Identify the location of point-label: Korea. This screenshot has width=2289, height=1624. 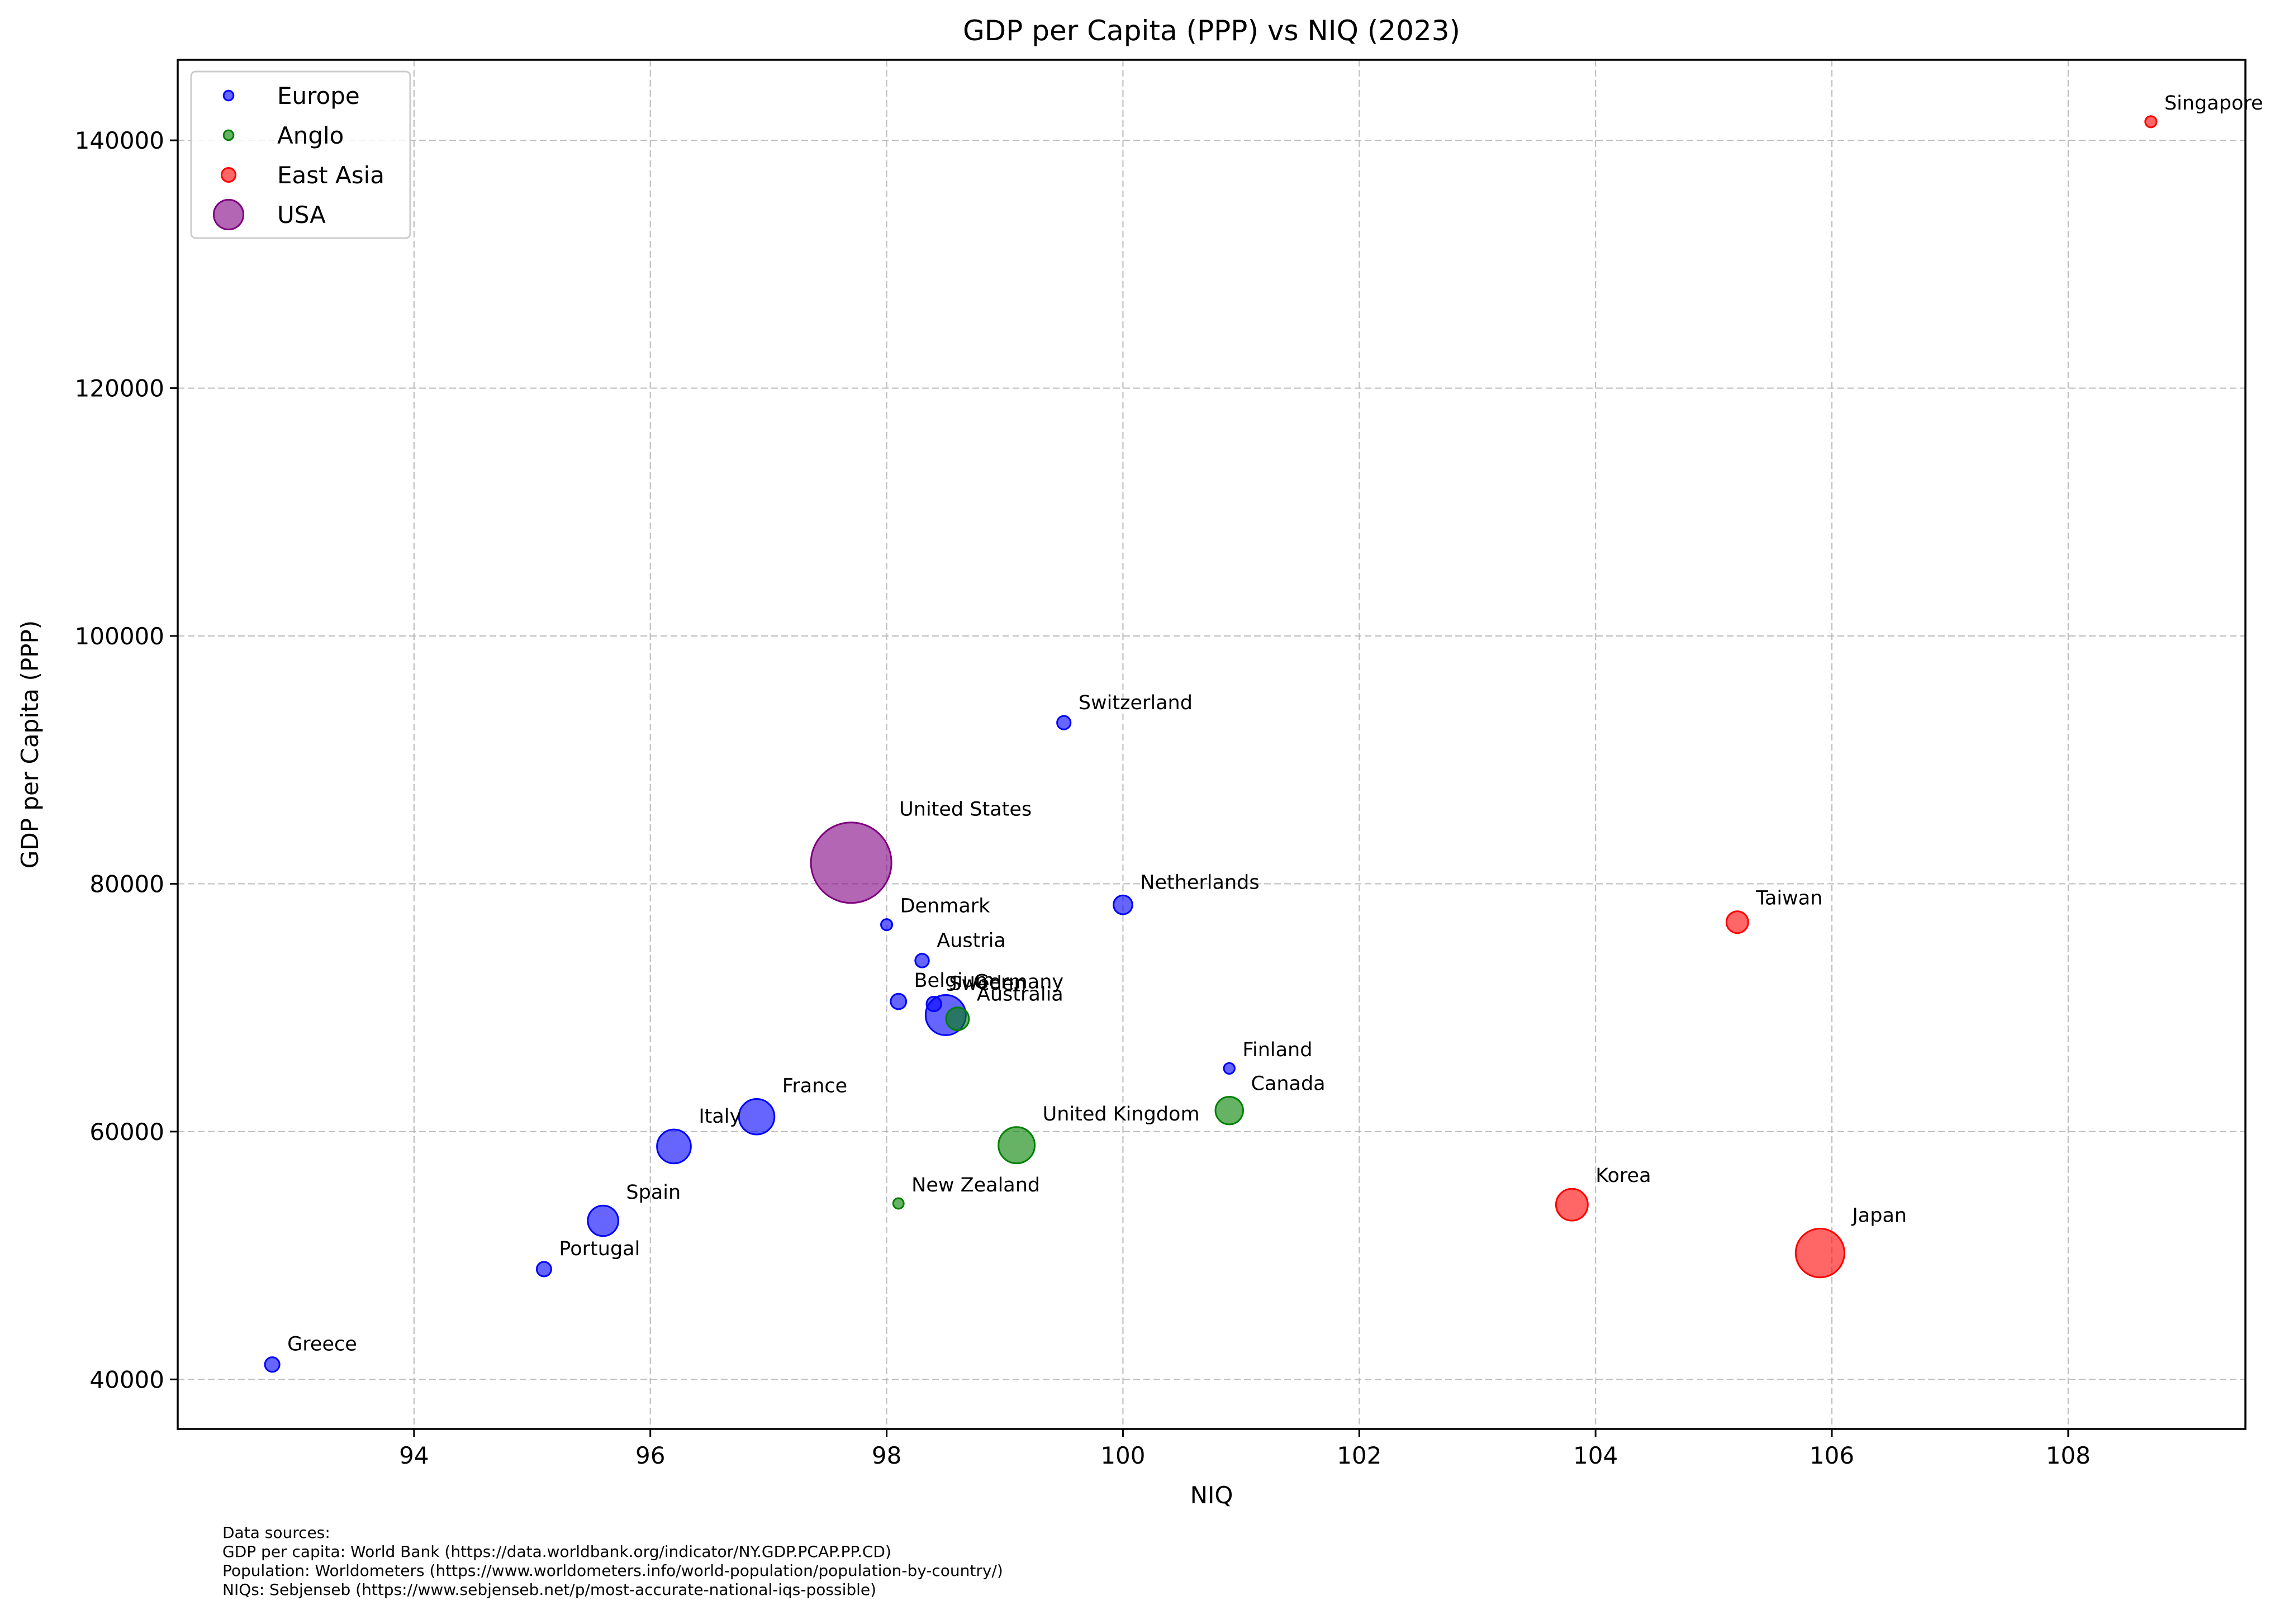
(1623, 1176).